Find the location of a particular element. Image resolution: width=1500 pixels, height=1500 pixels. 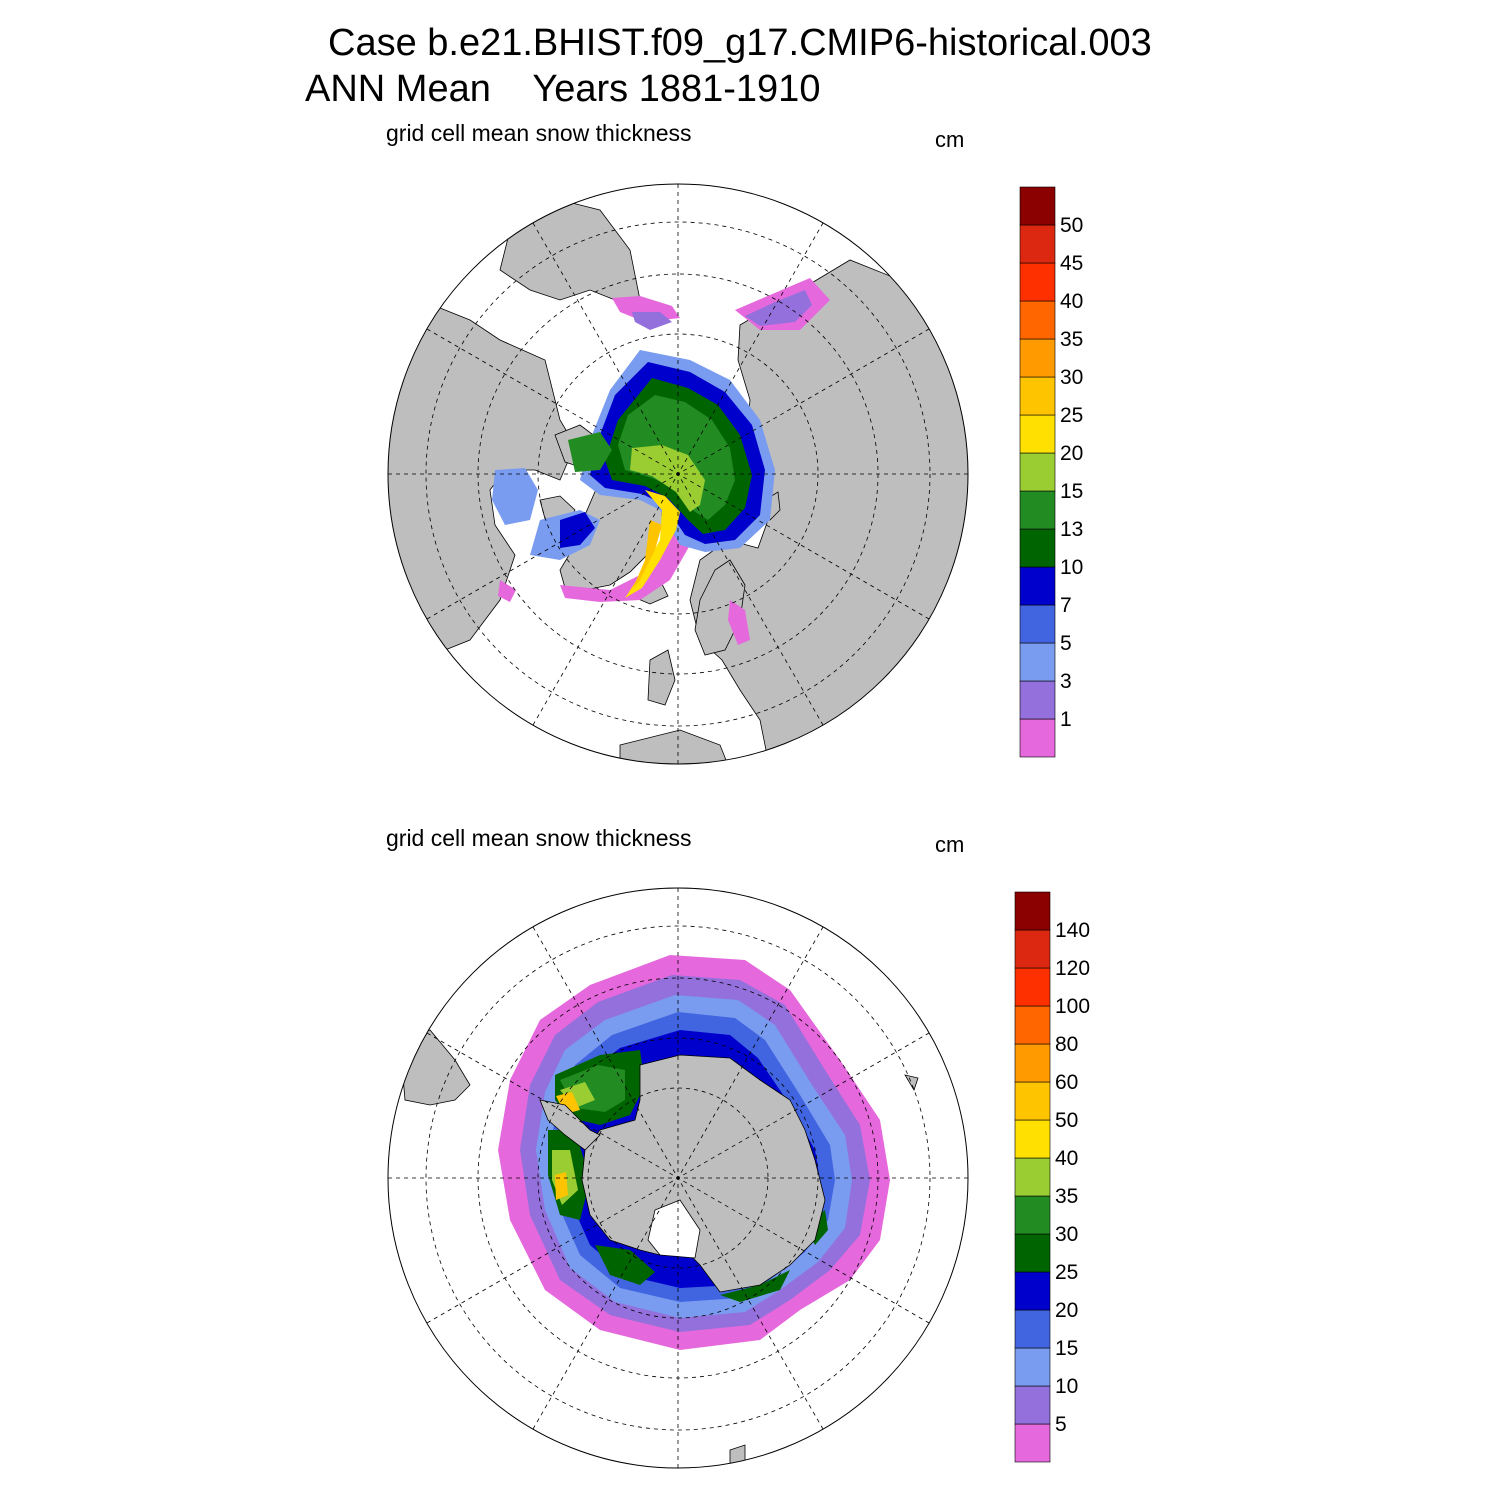

cbar-north-tick-label: 45 is located at coordinates (1071, 263).